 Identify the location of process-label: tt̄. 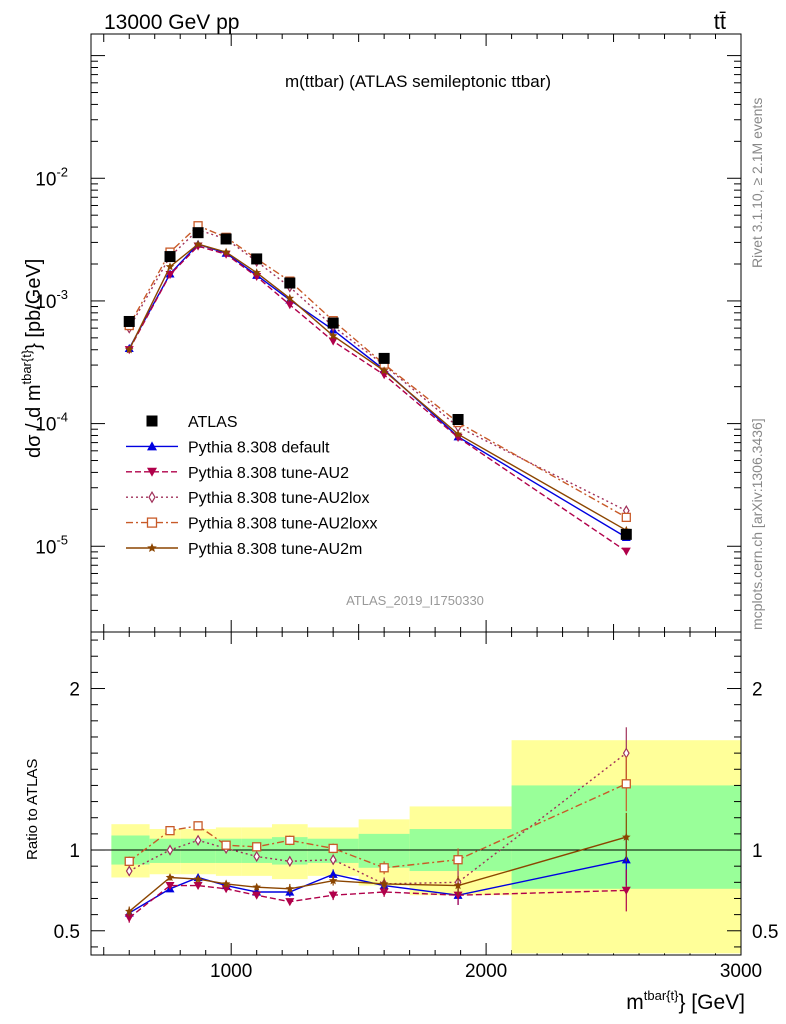
(720, 21).